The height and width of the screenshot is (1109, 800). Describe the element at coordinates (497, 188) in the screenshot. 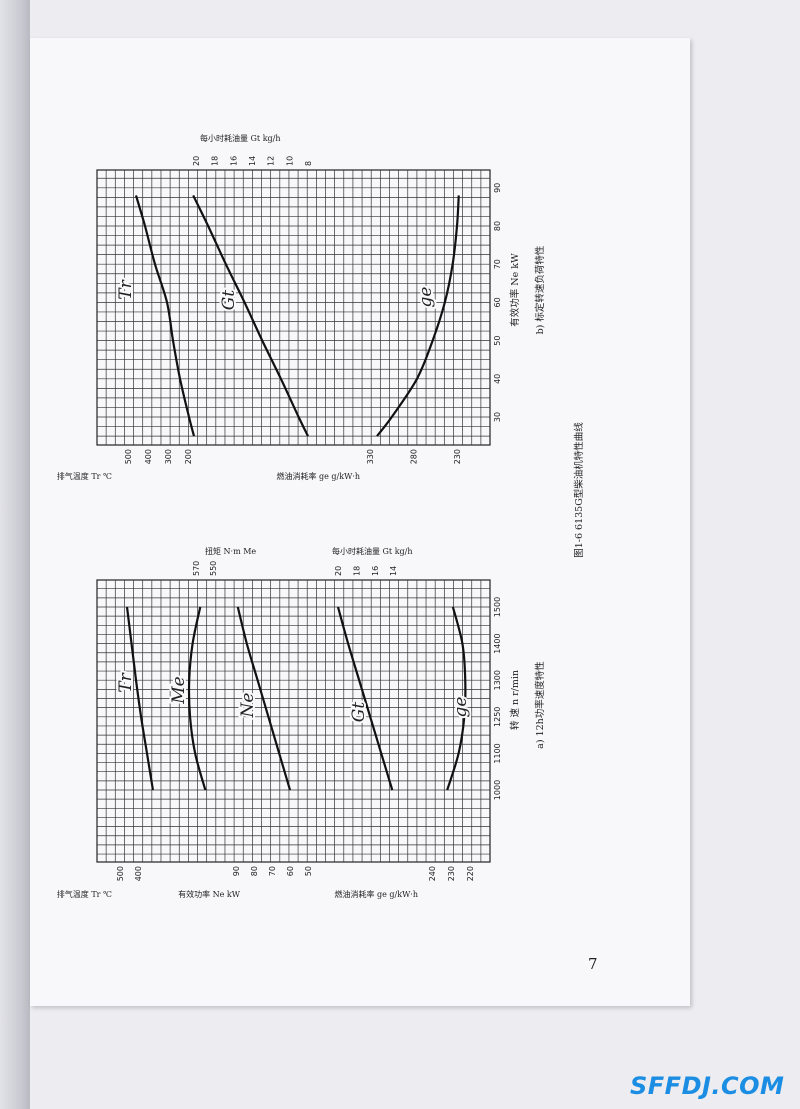

I see `x-tick-label: 90` at that location.